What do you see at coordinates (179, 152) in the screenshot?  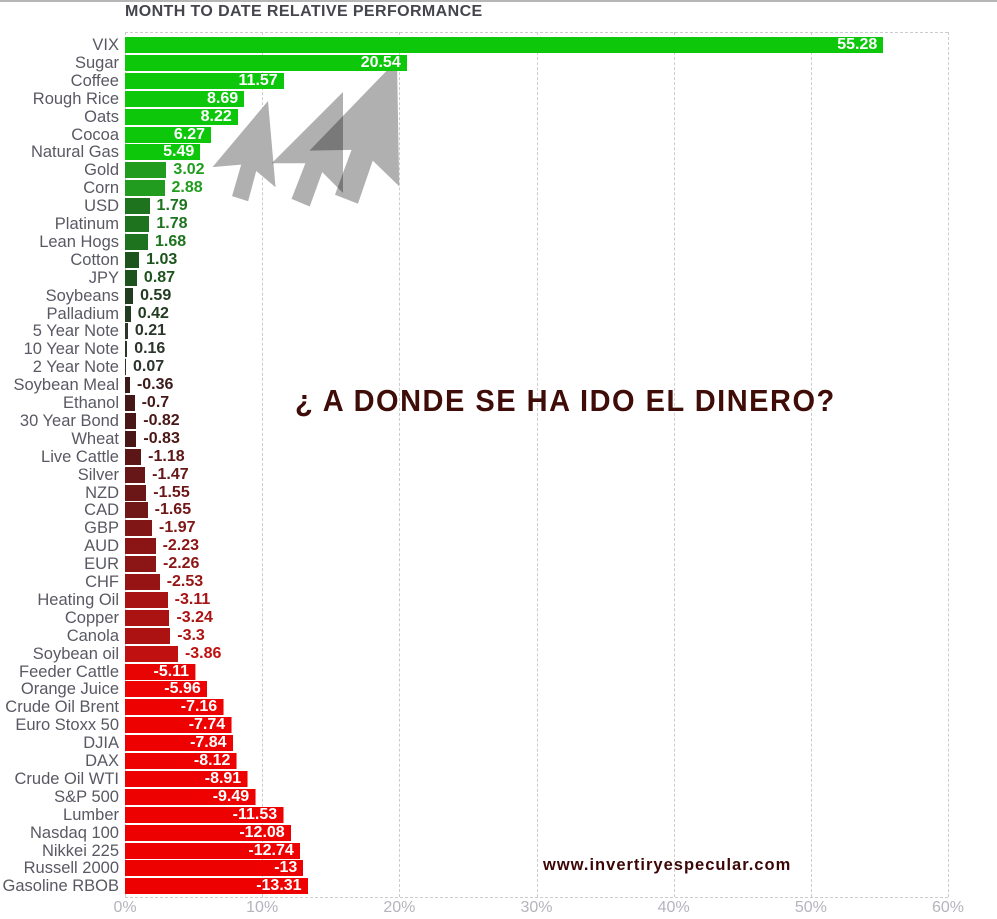 I see `value-label: 5.49` at bounding box center [179, 152].